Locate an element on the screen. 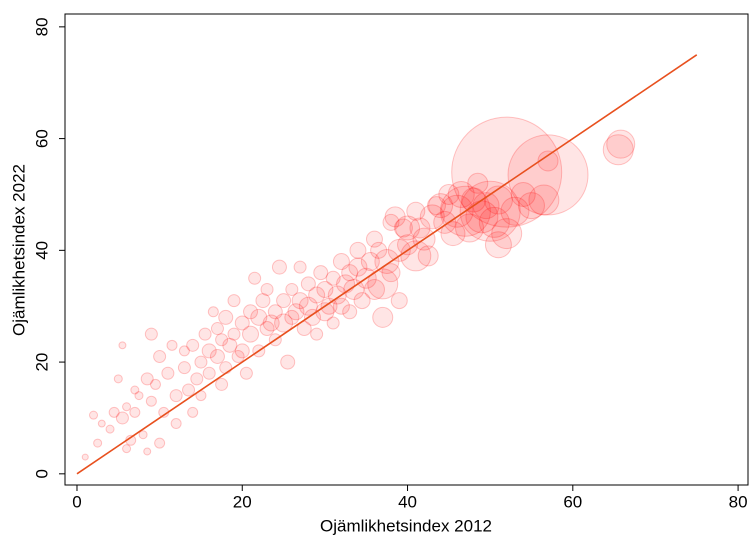 This screenshot has width=750, height=543. y-tick-label: 40 is located at coordinates (41, 250).